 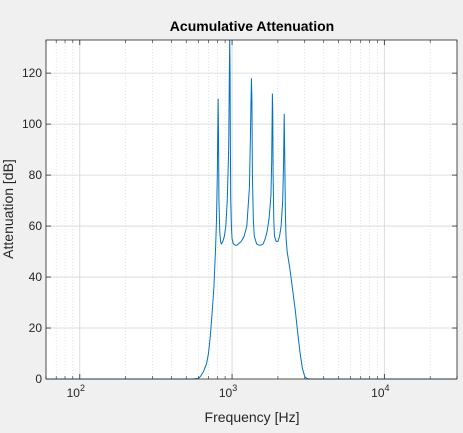 I want to click on y-axis-label: Attenuation [dB], so click(x=8, y=209).